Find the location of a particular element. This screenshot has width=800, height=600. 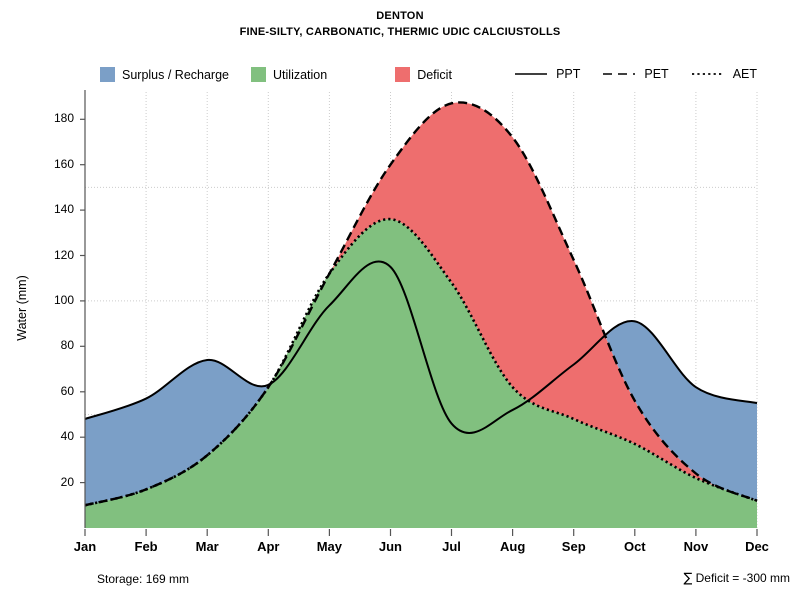

deficit-annotation-text: Deficit = -300 mm is located at coordinates (741, 578).